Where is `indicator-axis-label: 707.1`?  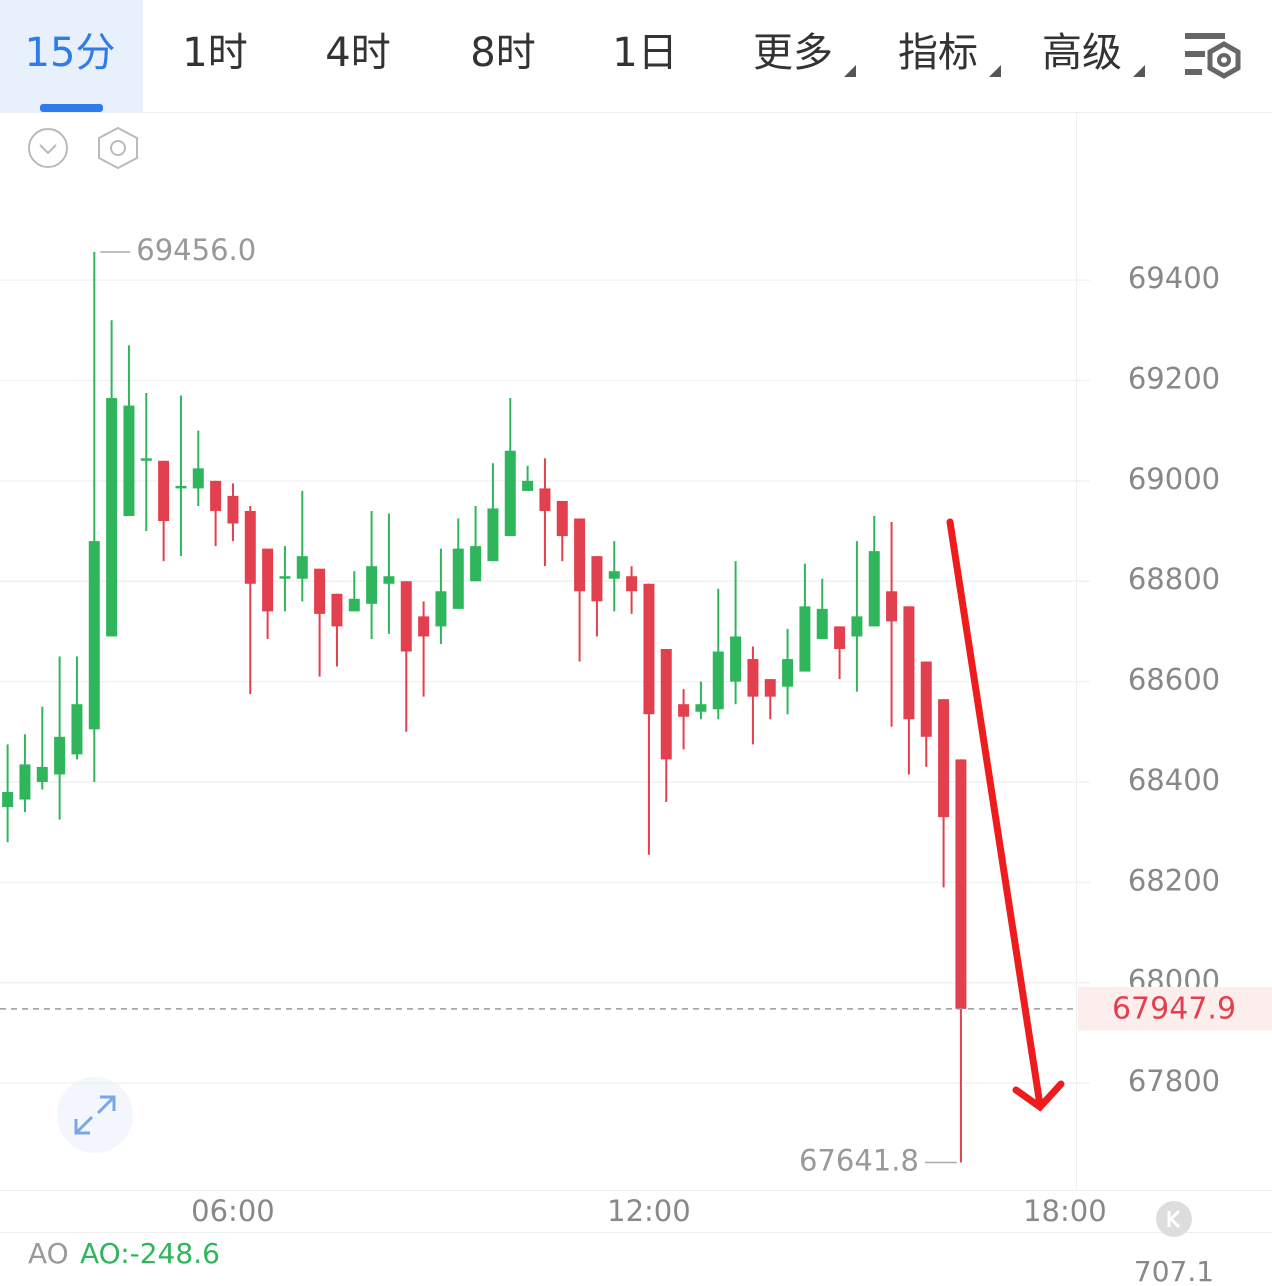 indicator-axis-label: 707.1 is located at coordinates (1174, 1270).